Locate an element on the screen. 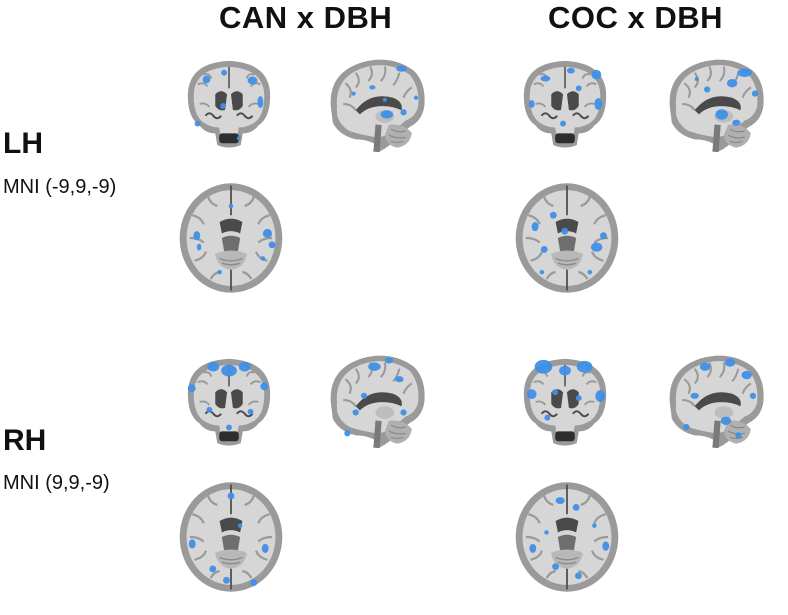 Image resolution: width=788 pixels, height=615 pixels. brain-sagittal-slice-lh-can is located at coordinates (376, 104).